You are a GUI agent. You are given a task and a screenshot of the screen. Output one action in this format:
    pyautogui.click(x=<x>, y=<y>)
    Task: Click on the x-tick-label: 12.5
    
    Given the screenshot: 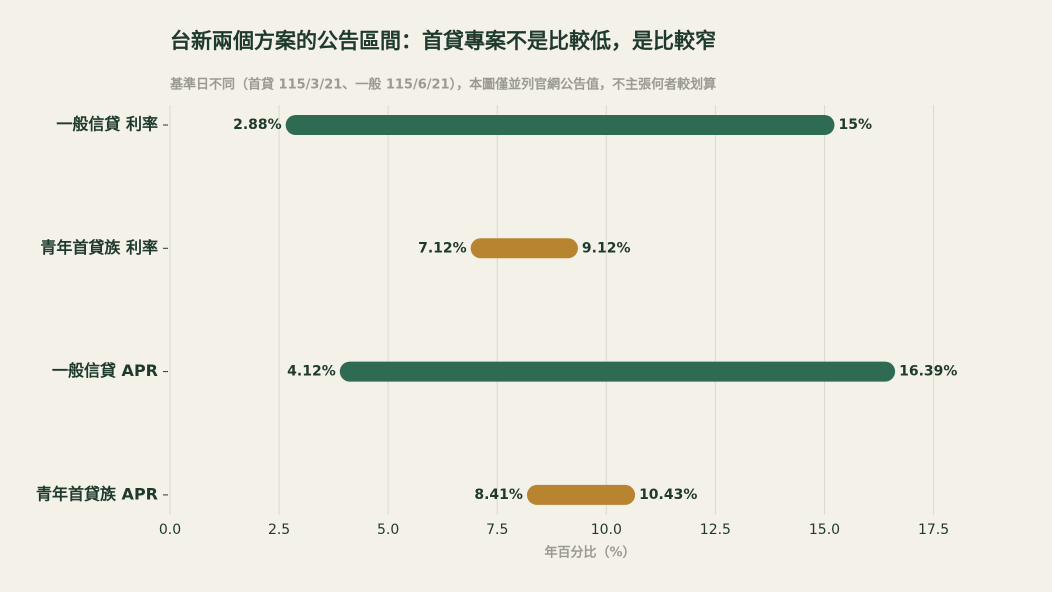 What is the action you would take?
    pyautogui.click(x=715, y=530)
    